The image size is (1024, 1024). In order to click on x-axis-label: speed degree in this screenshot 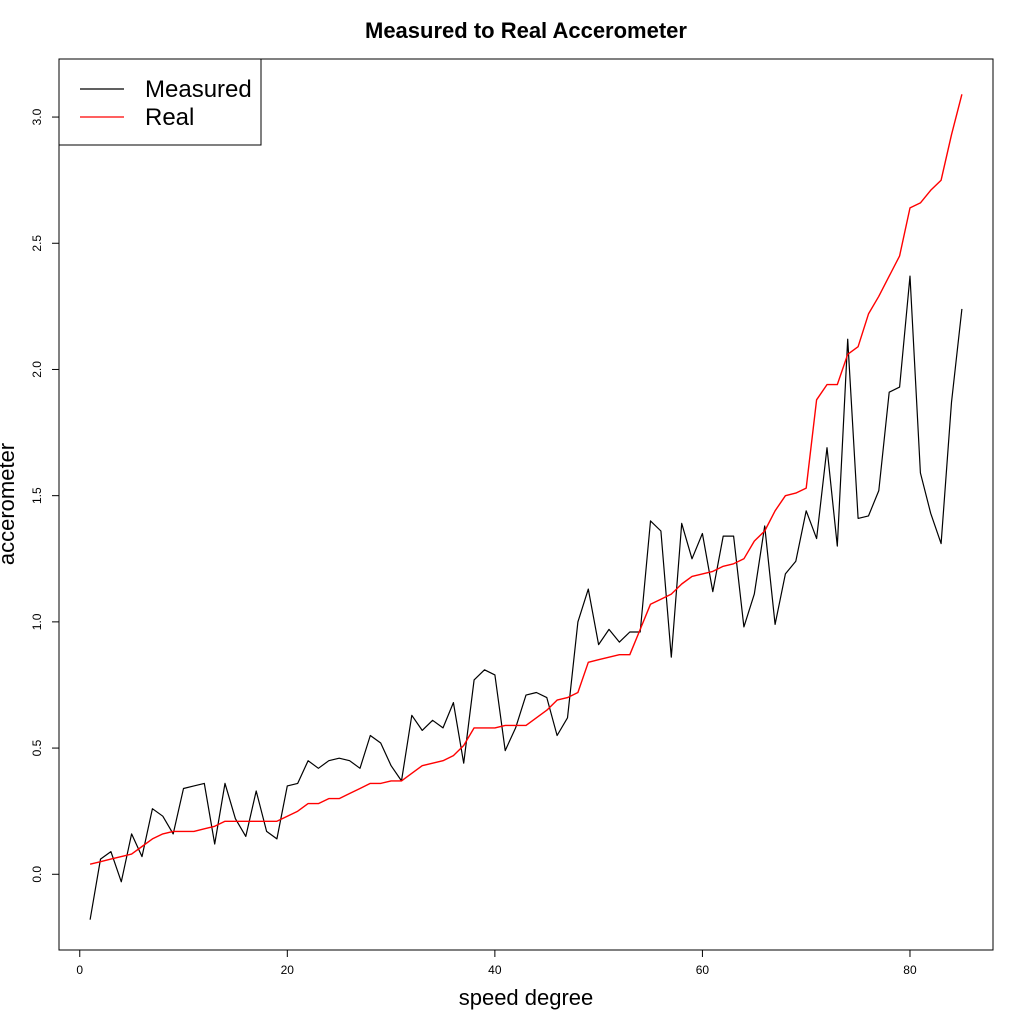, I will do `click(526, 997)`.